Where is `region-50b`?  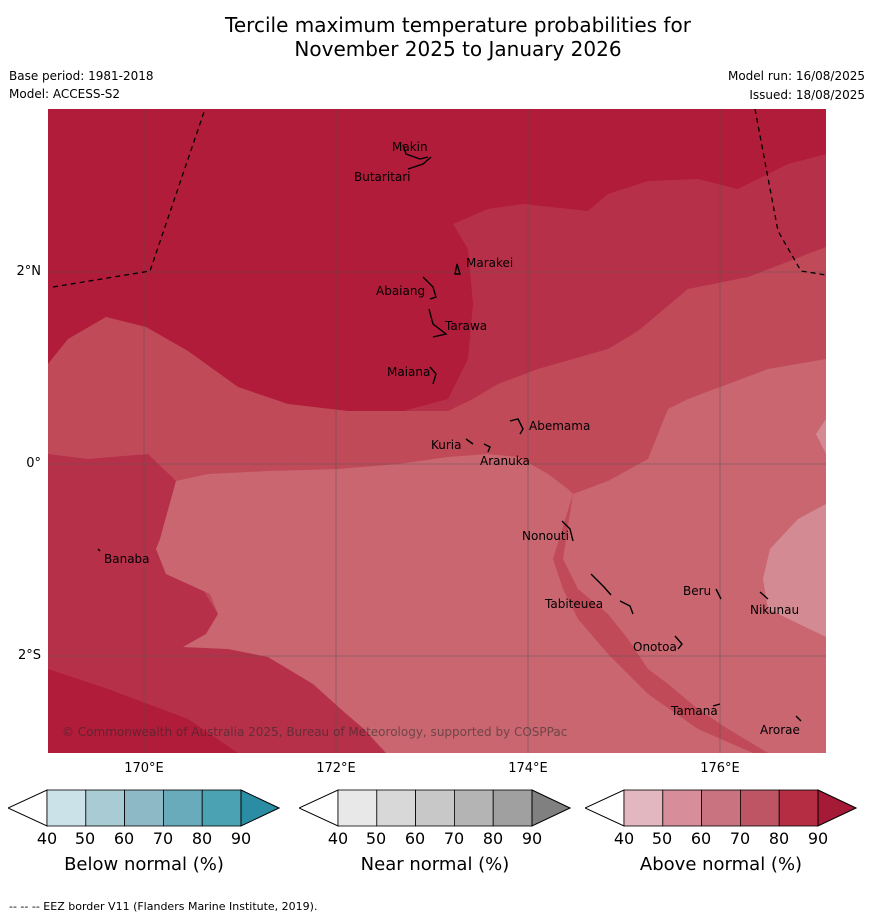
region-50b is located at coordinates (821, 436).